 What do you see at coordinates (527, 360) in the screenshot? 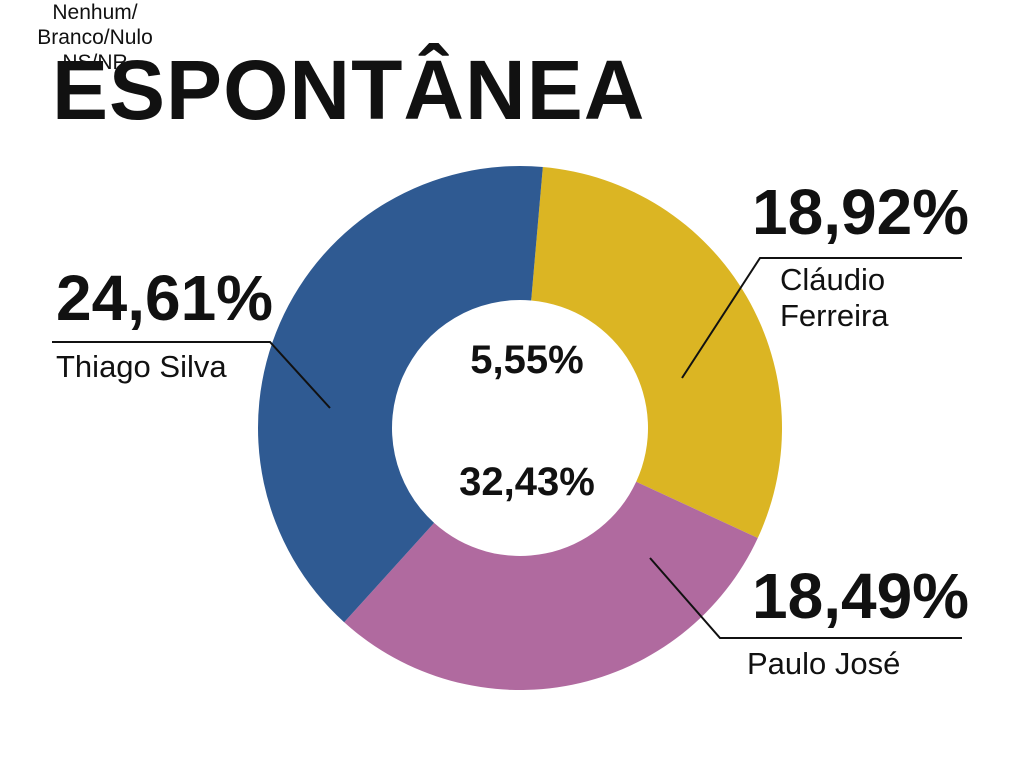
I see `center-value-nenhum: 5,55%` at bounding box center [527, 360].